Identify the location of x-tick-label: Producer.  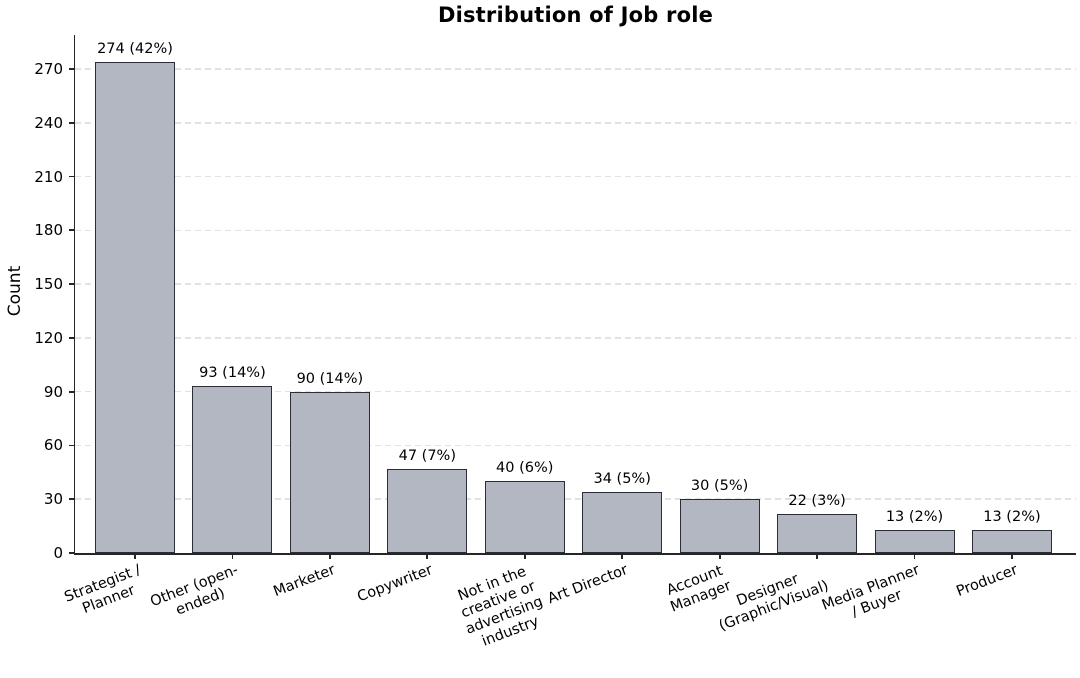
(986, 581).